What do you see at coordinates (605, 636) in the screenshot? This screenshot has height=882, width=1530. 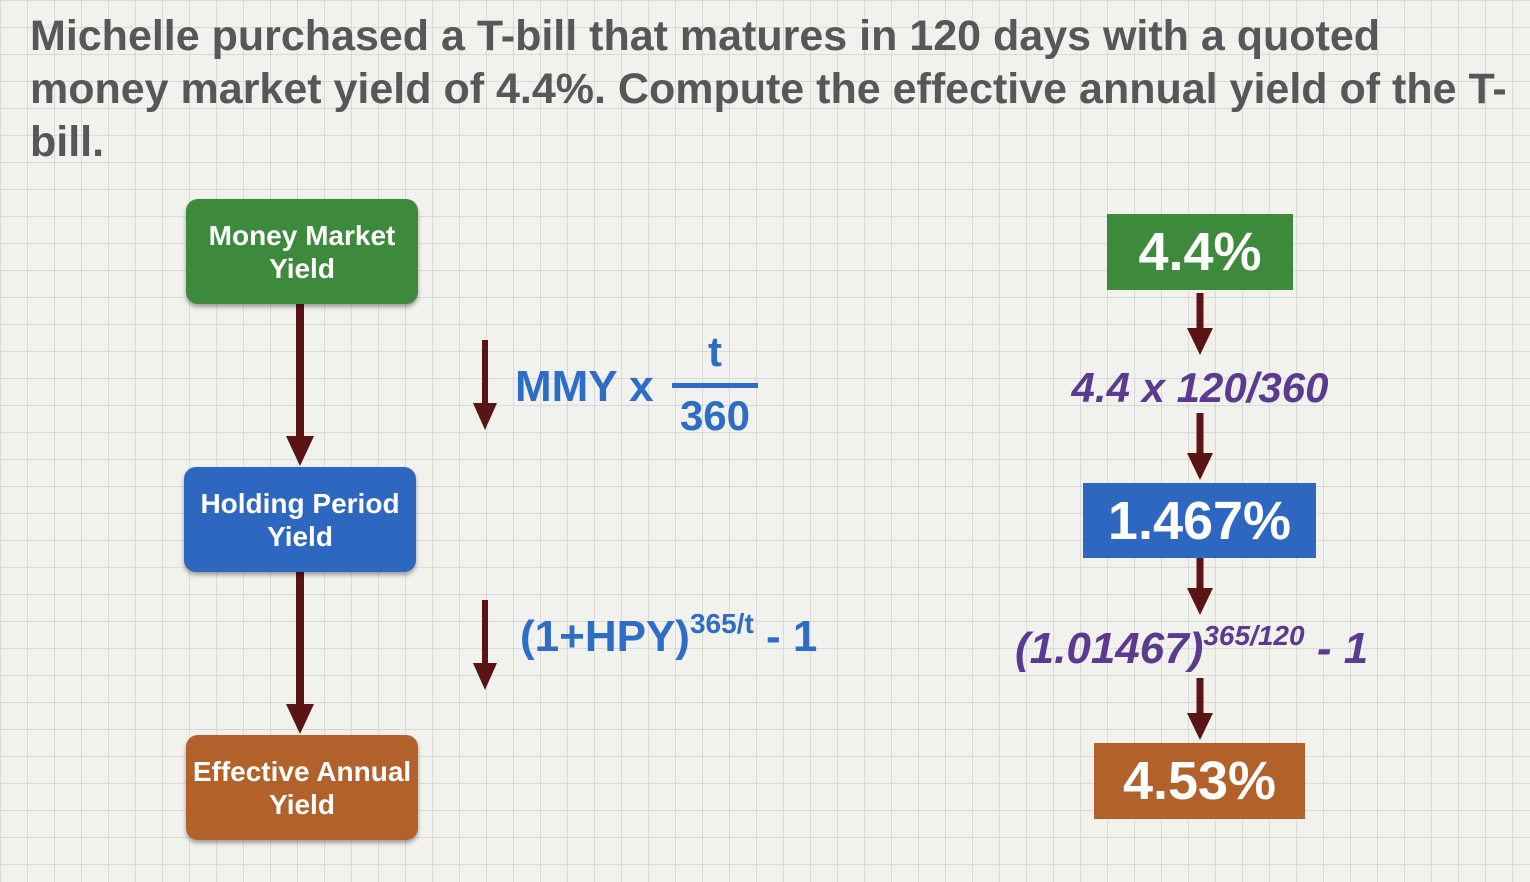 I see `formula-hpy-base: (1+HPY)` at bounding box center [605, 636].